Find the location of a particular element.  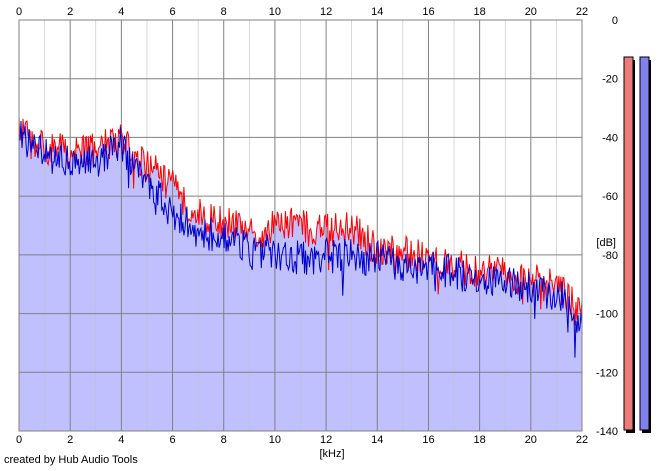

x-tick-label-bottom: 0 is located at coordinates (19, 440).